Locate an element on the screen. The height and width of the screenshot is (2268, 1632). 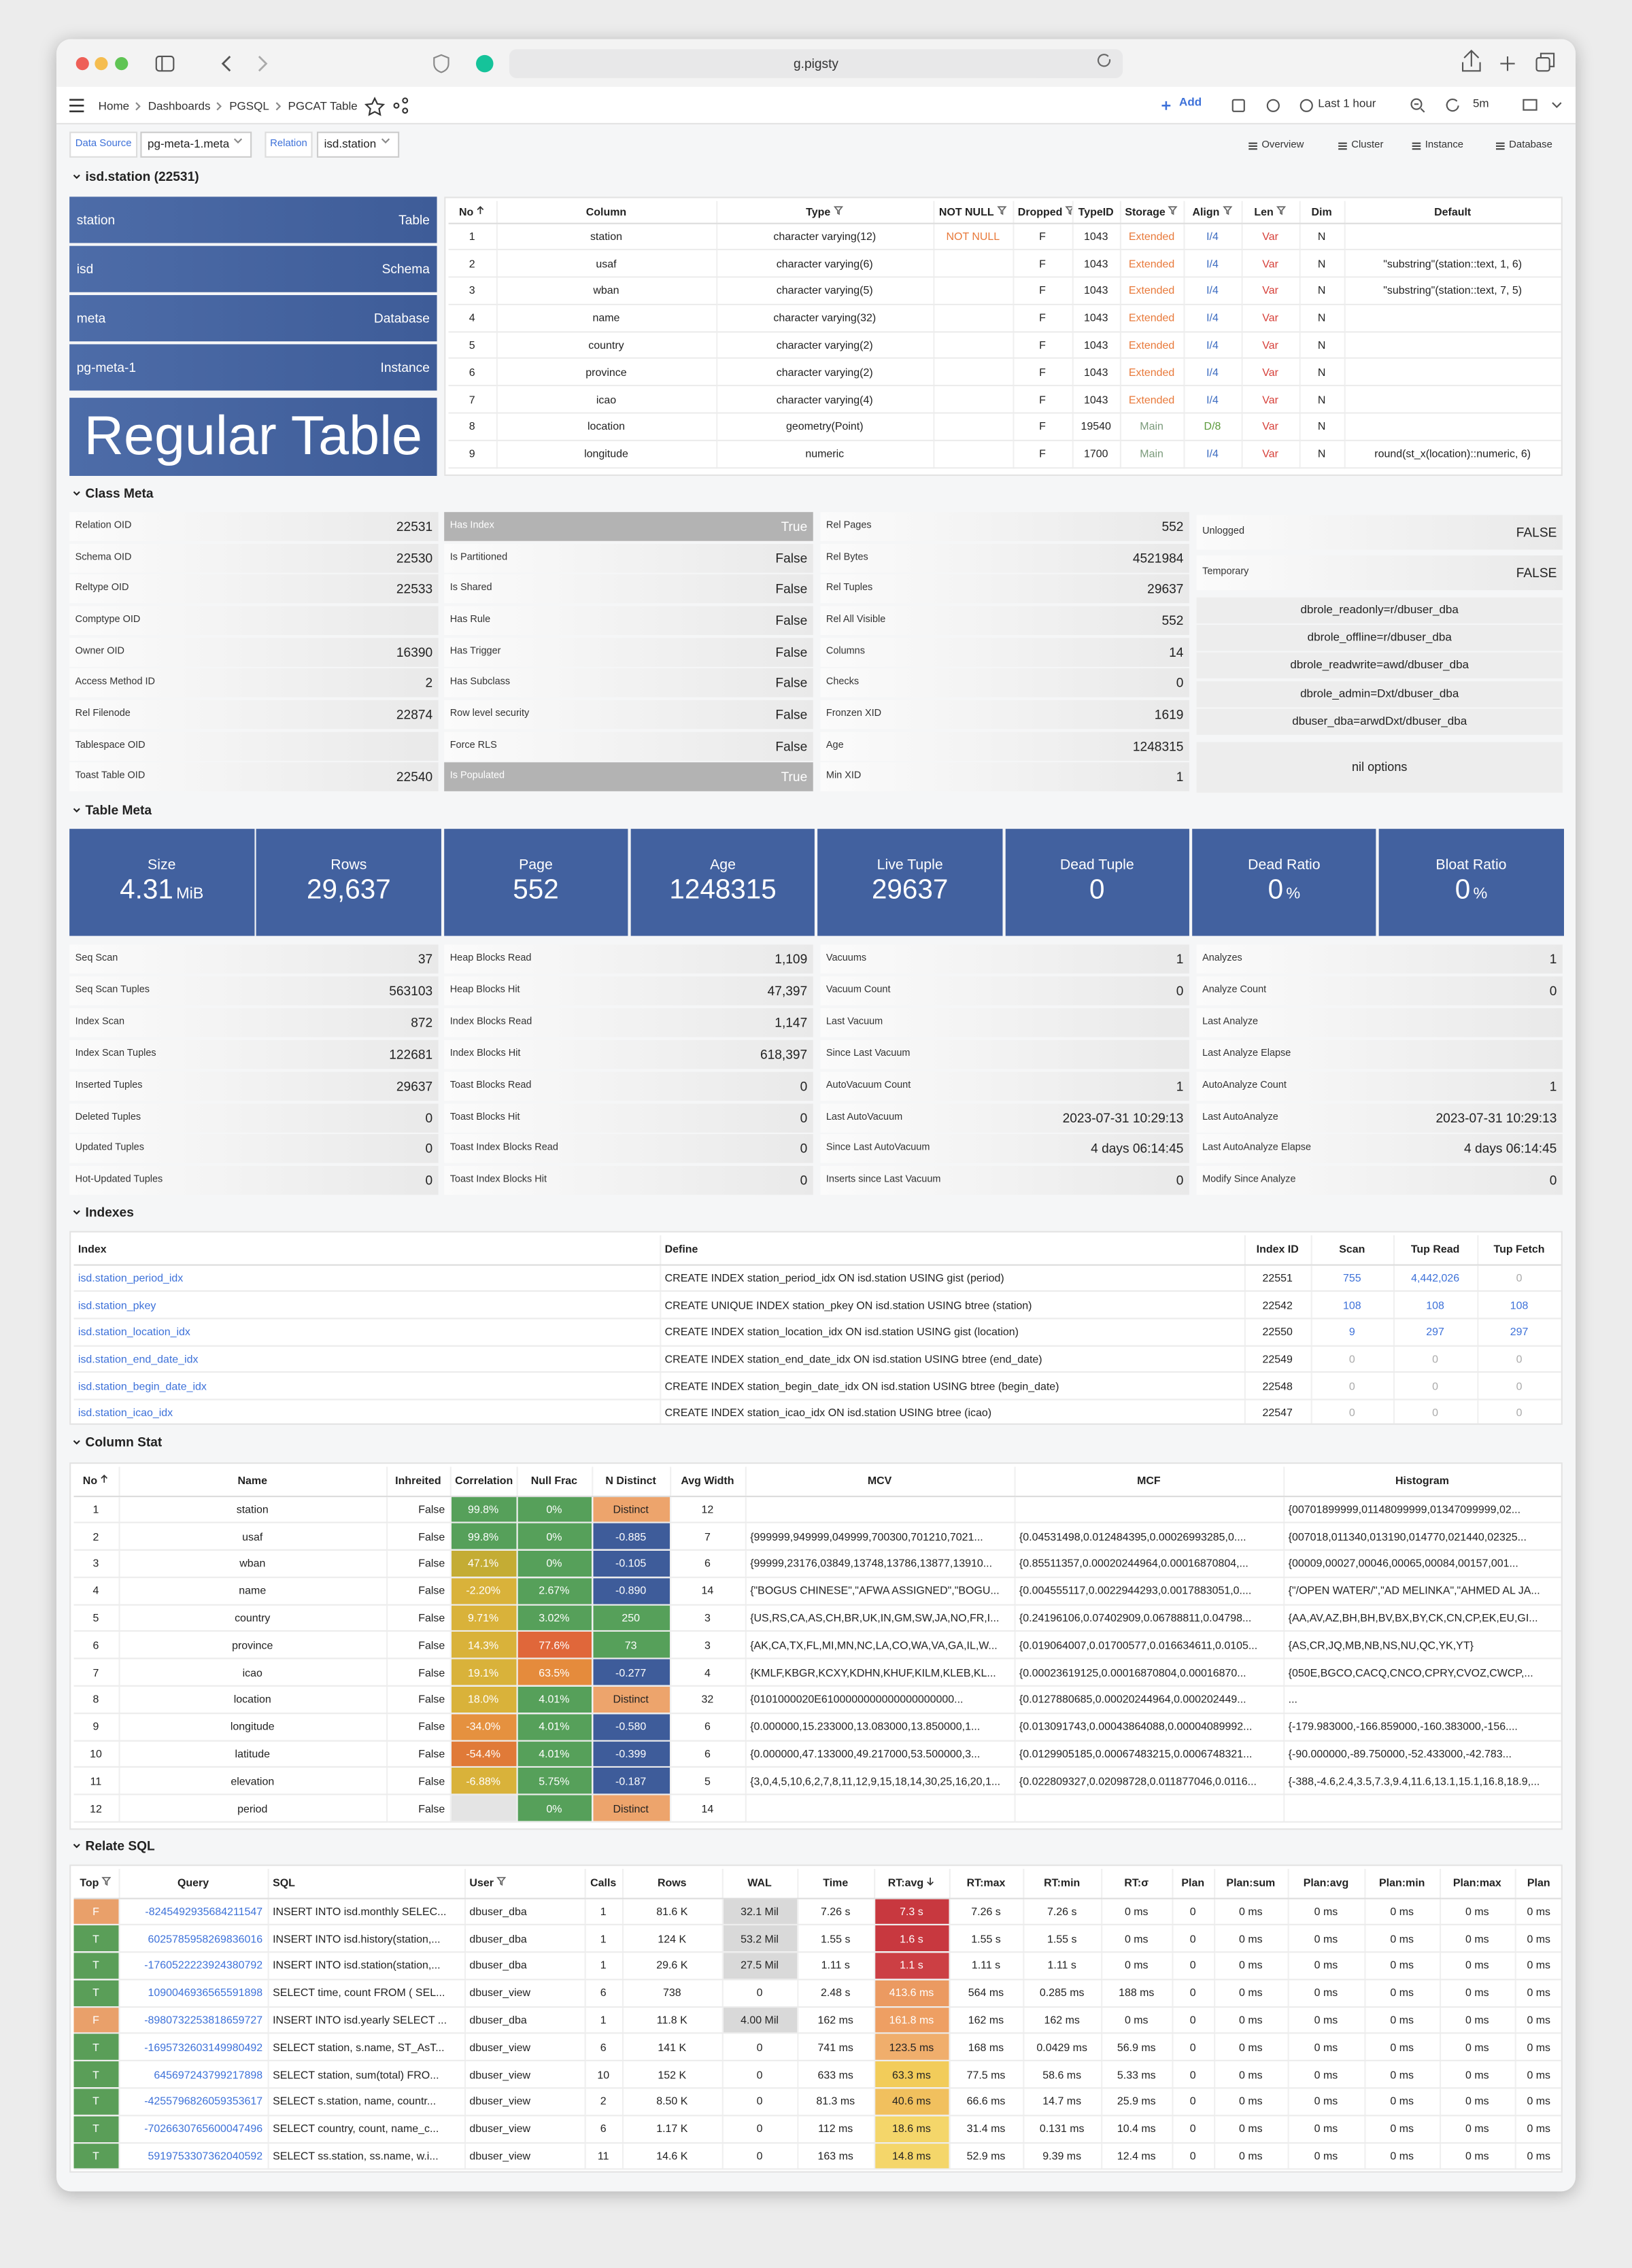
extension-icon is located at coordinates (485, 63).